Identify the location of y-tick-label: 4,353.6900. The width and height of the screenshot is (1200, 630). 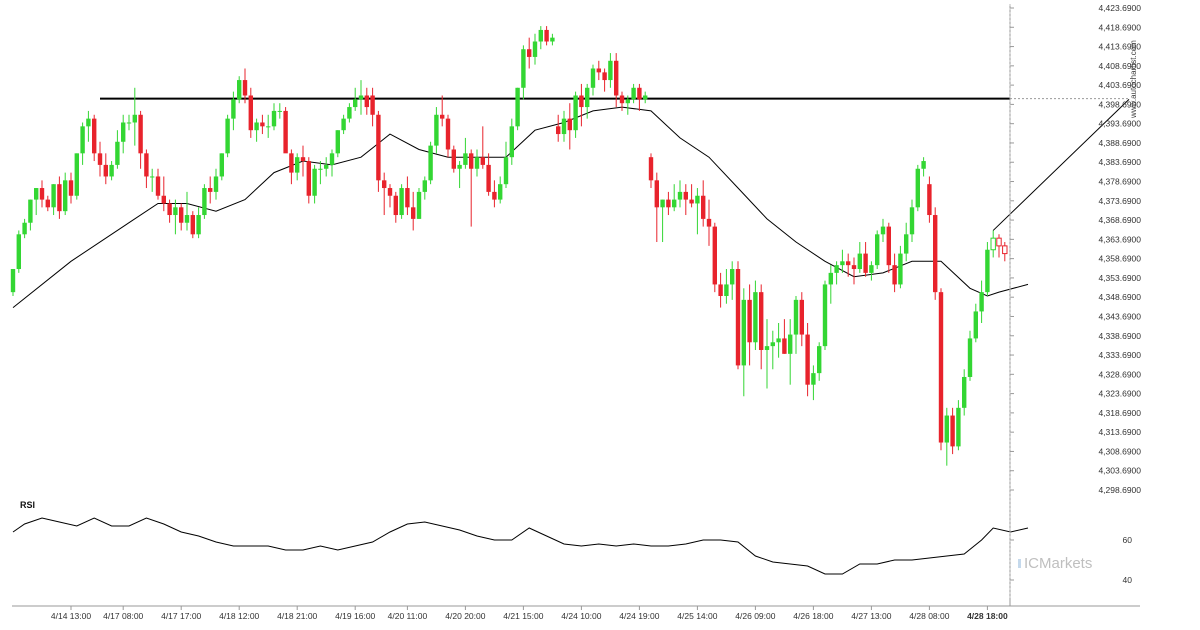
(1119, 278).